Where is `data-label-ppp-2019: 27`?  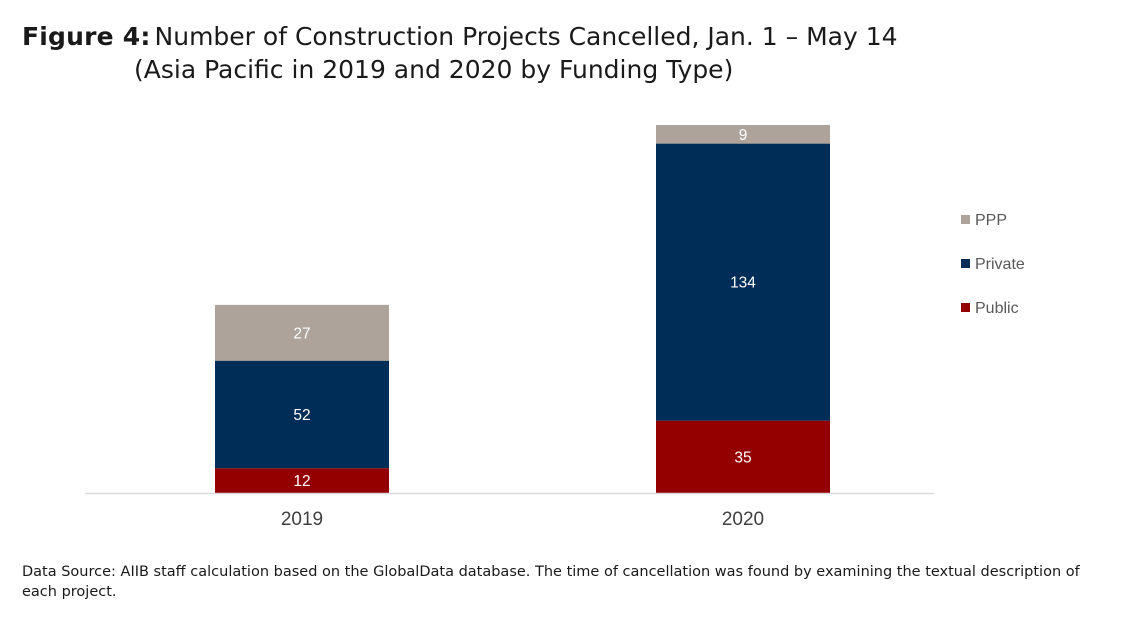 data-label-ppp-2019: 27 is located at coordinates (301, 333).